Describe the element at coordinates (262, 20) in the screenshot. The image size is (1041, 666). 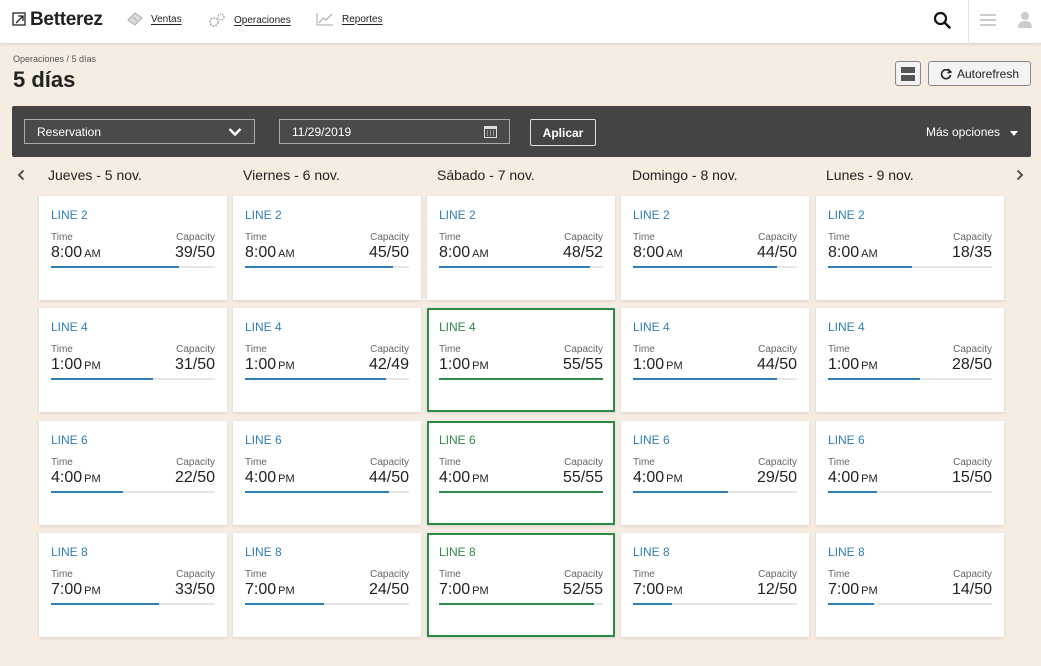
I see `nav-link-label: Operaciones` at that location.